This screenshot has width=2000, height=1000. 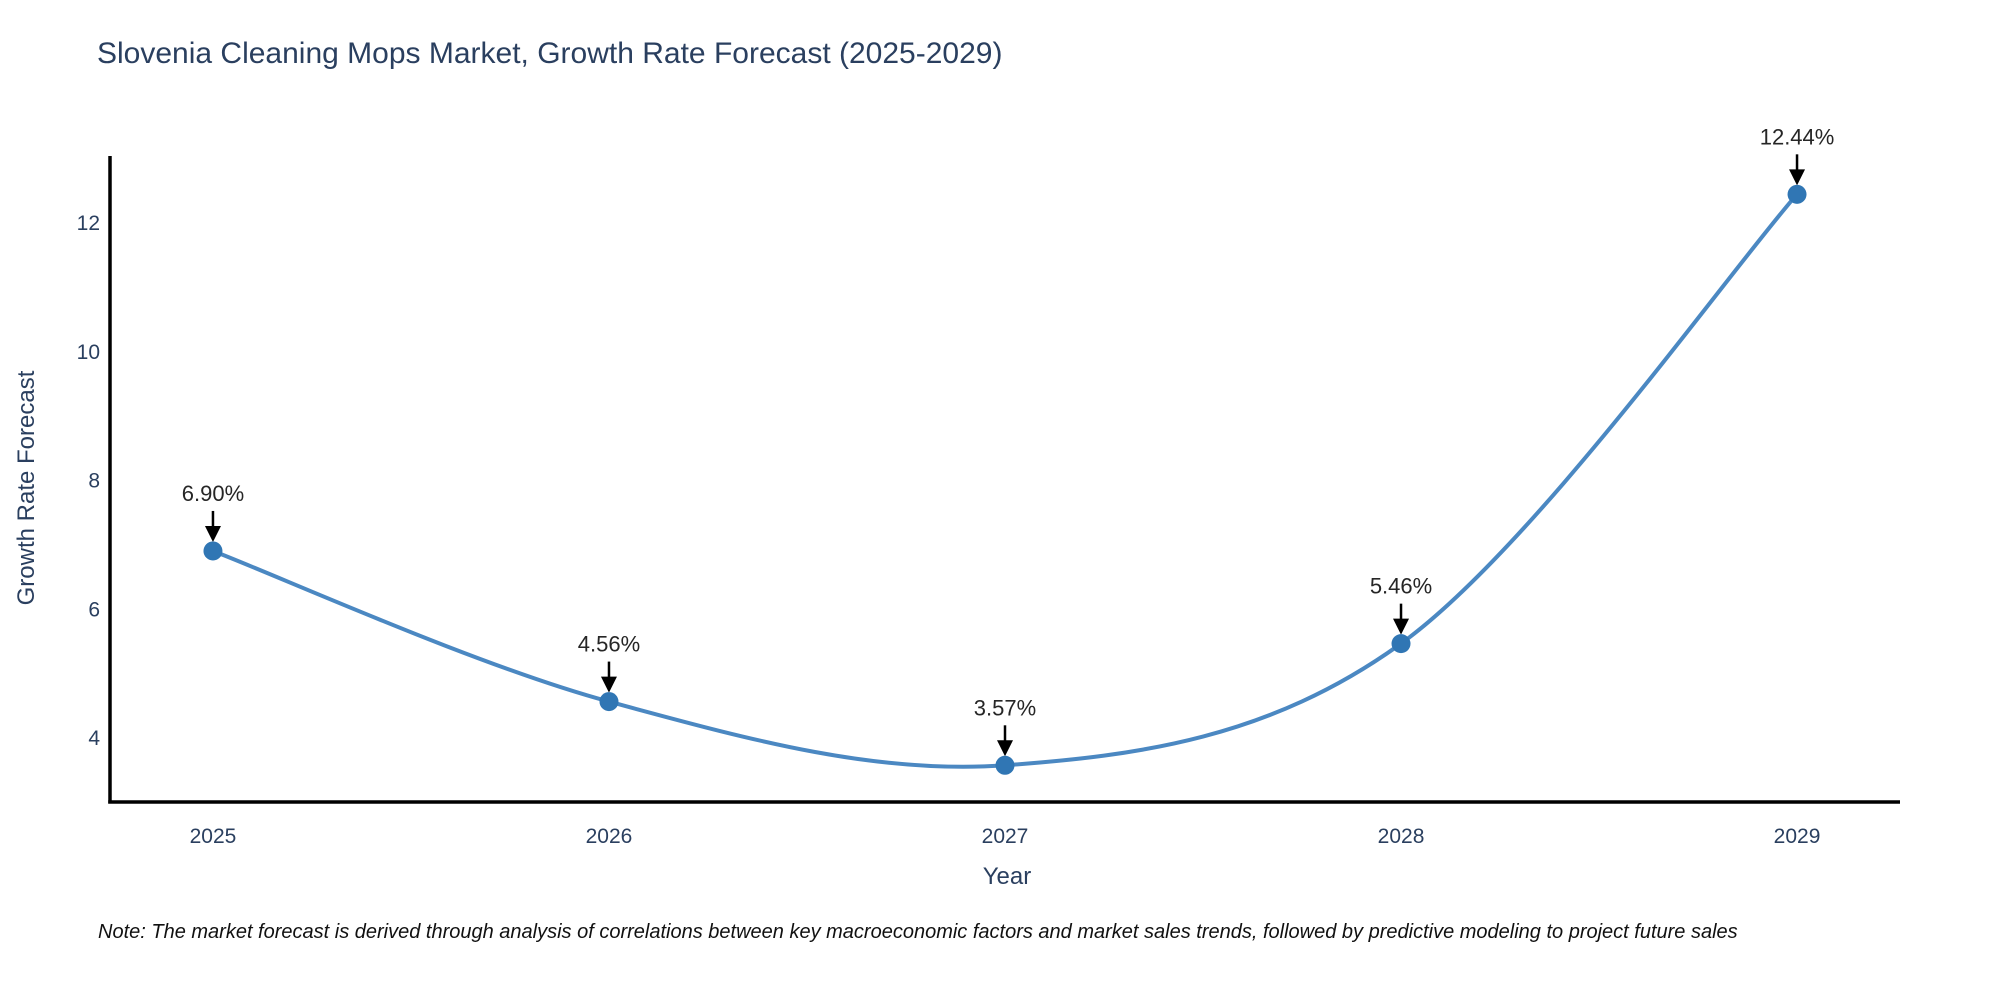 What do you see at coordinates (88, 223) in the screenshot?
I see `y-tick-label: 12` at bounding box center [88, 223].